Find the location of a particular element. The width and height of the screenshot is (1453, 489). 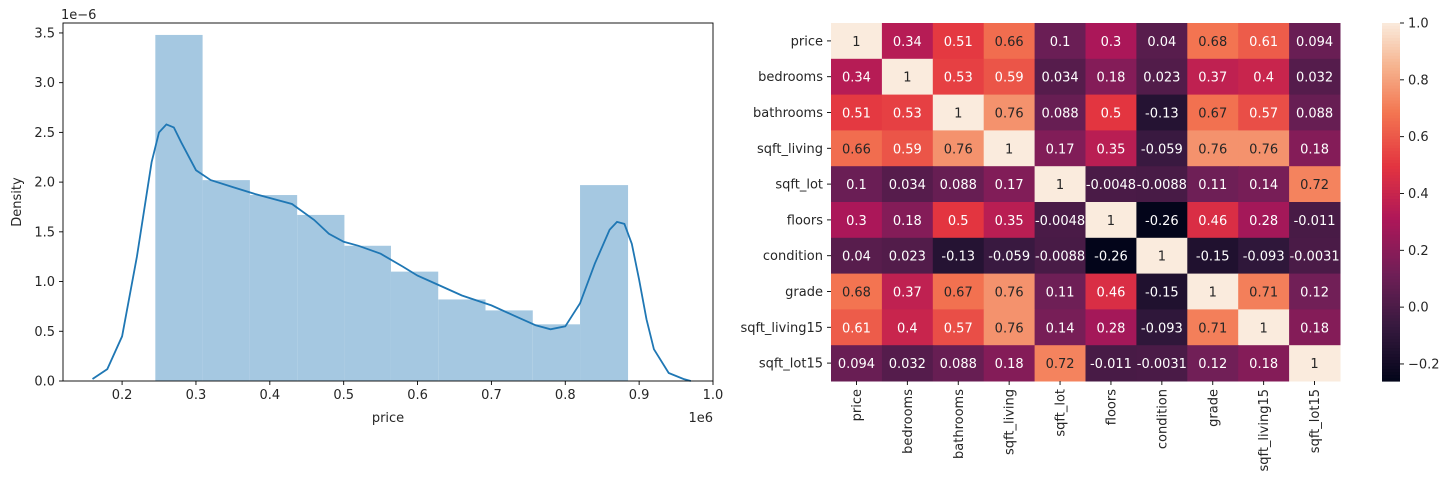

heatmap-cell-value: -0.059 is located at coordinates (1009, 257).